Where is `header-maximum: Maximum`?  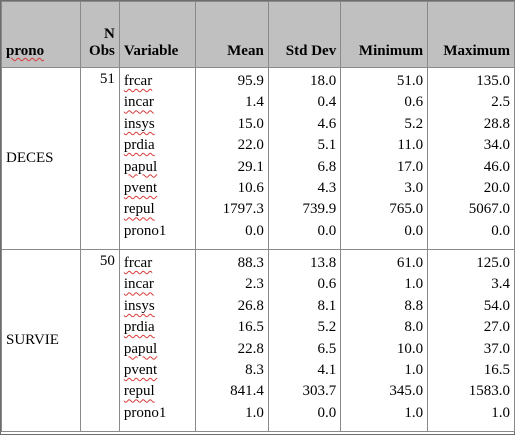
header-maximum: Maximum is located at coordinates (471, 34).